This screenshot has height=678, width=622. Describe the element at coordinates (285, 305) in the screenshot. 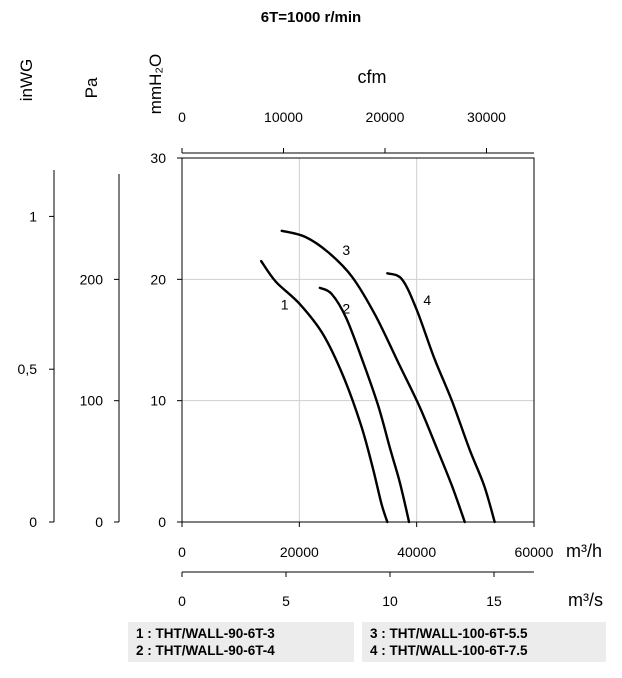

I see `curve-label-1: 1` at that location.